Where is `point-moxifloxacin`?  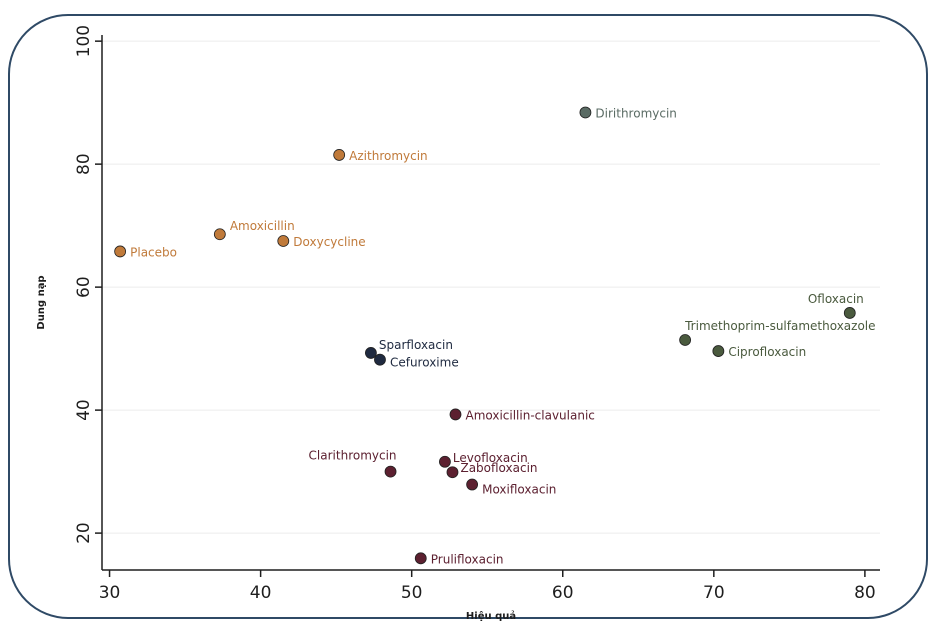 point-moxifloxacin is located at coordinates (472, 484).